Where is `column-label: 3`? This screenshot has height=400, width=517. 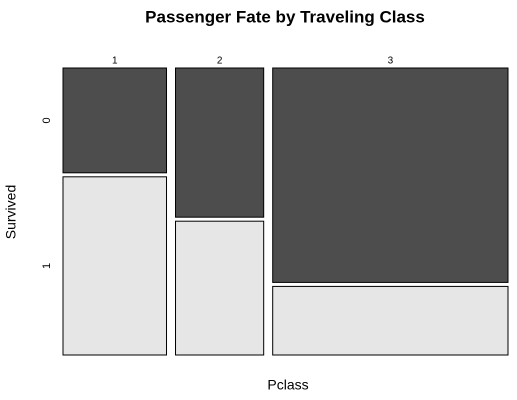 column-label: 3 is located at coordinates (391, 61).